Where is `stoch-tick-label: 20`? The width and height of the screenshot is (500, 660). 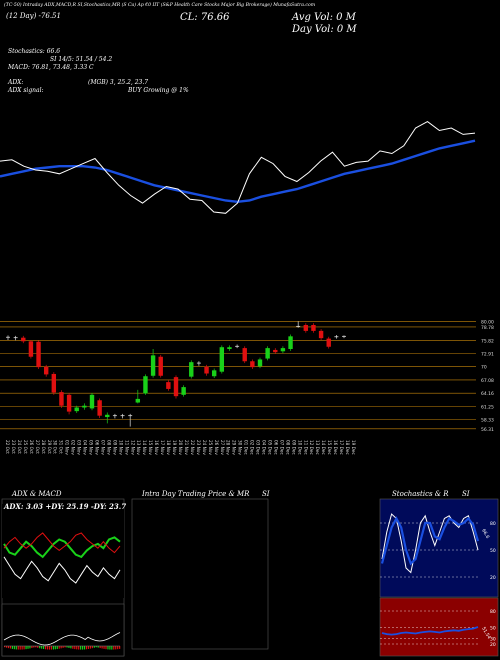
stoch-tick-label: 20 is located at coordinates (493, 578).